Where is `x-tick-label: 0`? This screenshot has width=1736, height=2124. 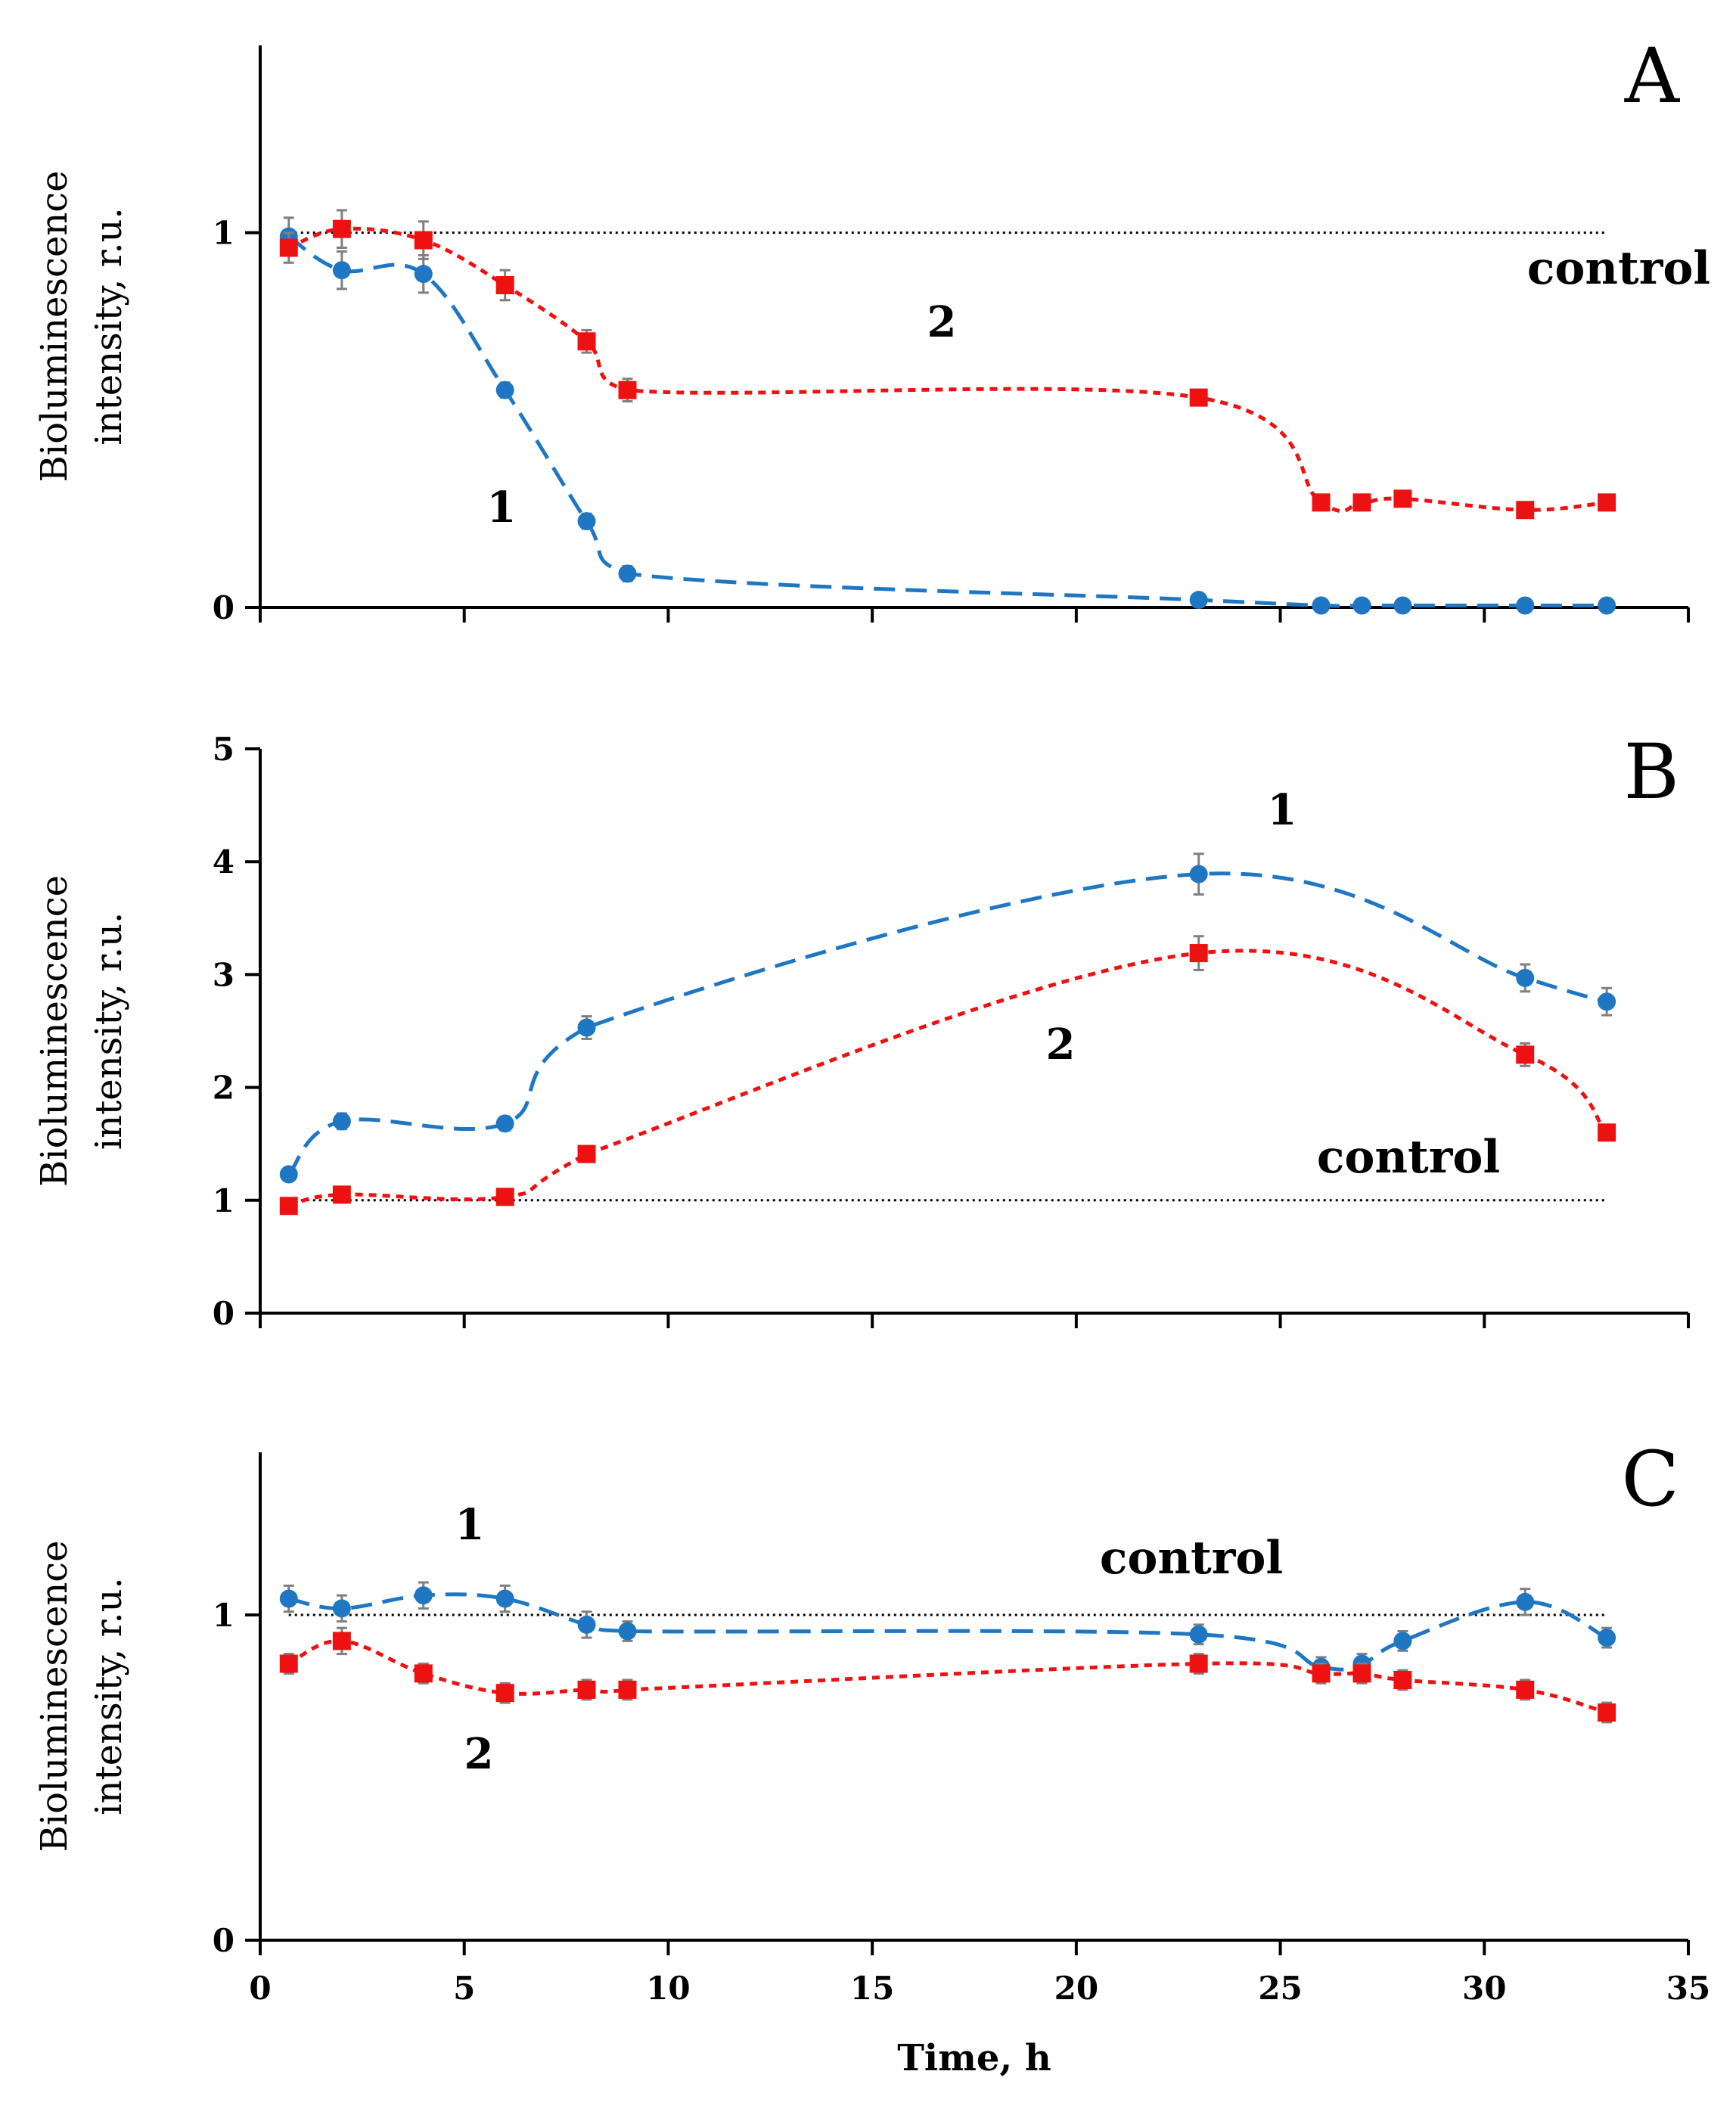
x-tick-label: 0 is located at coordinates (260, 1989).